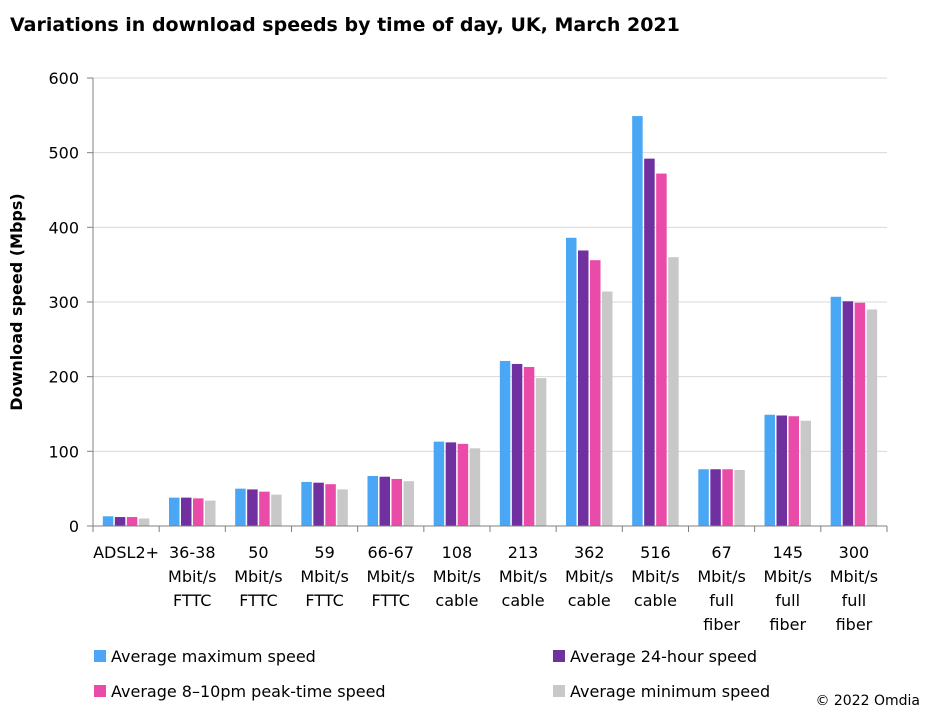  Describe the element at coordinates (787, 552) in the screenshot. I see `x-tick-label: 145` at that location.